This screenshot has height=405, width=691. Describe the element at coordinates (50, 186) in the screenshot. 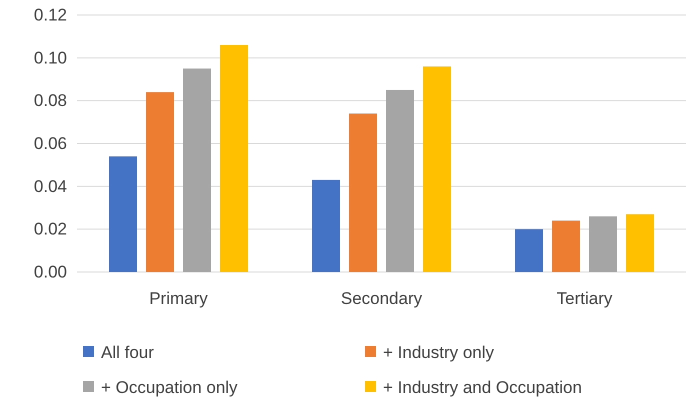

I see `y-tick-label: 0.04` at that location.